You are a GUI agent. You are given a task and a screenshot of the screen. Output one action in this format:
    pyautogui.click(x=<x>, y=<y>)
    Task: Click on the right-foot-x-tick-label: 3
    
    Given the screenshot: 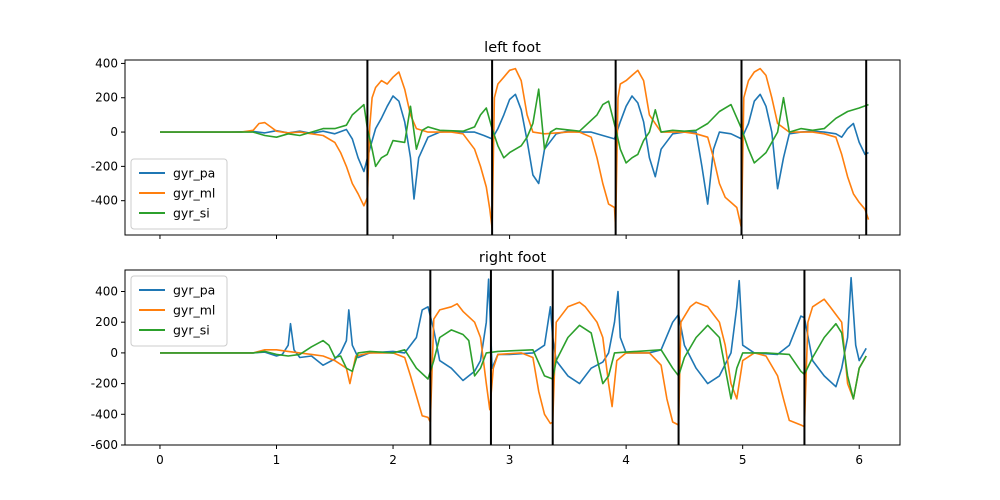 What is the action you would take?
    pyautogui.click(x=510, y=460)
    